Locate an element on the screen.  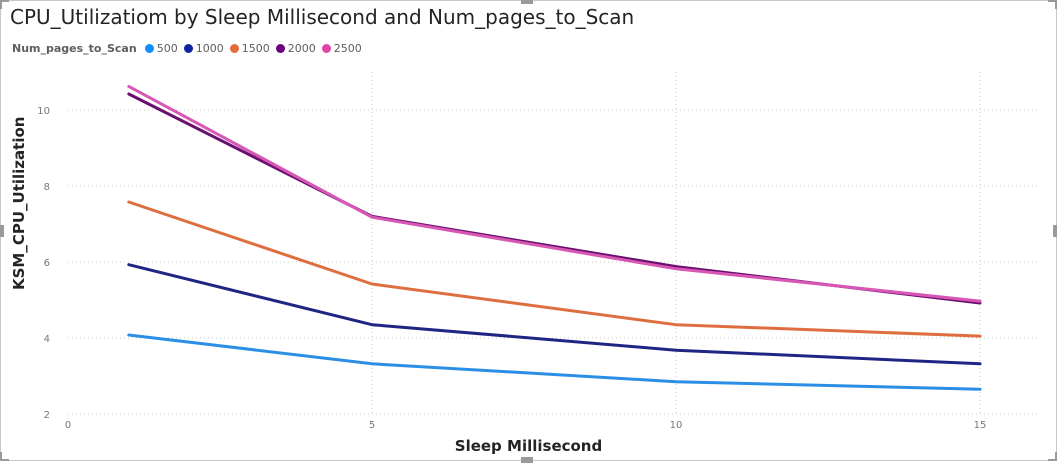
y-tick-label-8: 8 is located at coordinates (47, 187).